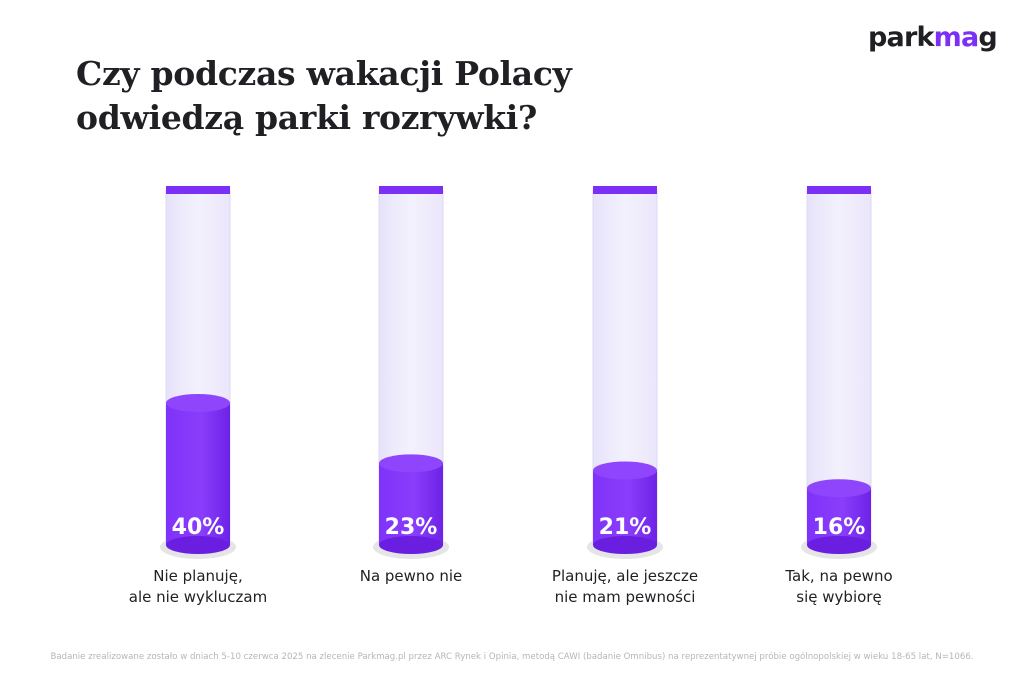 Image resolution: width=1024 pixels, height=683 pixels. Describe the element at coordinates (839, 372) in the screenshot. I see `bar-4: 16%` at that location.